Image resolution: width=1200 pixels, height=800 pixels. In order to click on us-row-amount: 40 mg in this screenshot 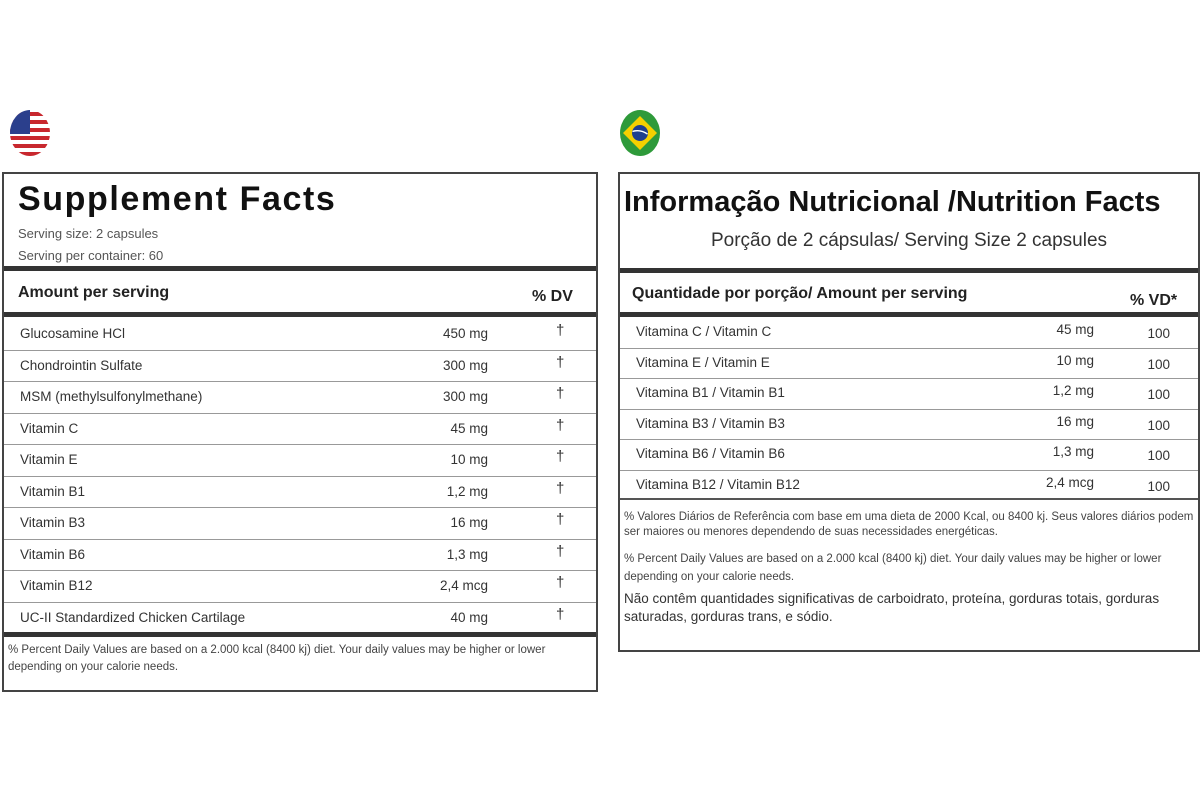, I will do `click(469, 617)`.